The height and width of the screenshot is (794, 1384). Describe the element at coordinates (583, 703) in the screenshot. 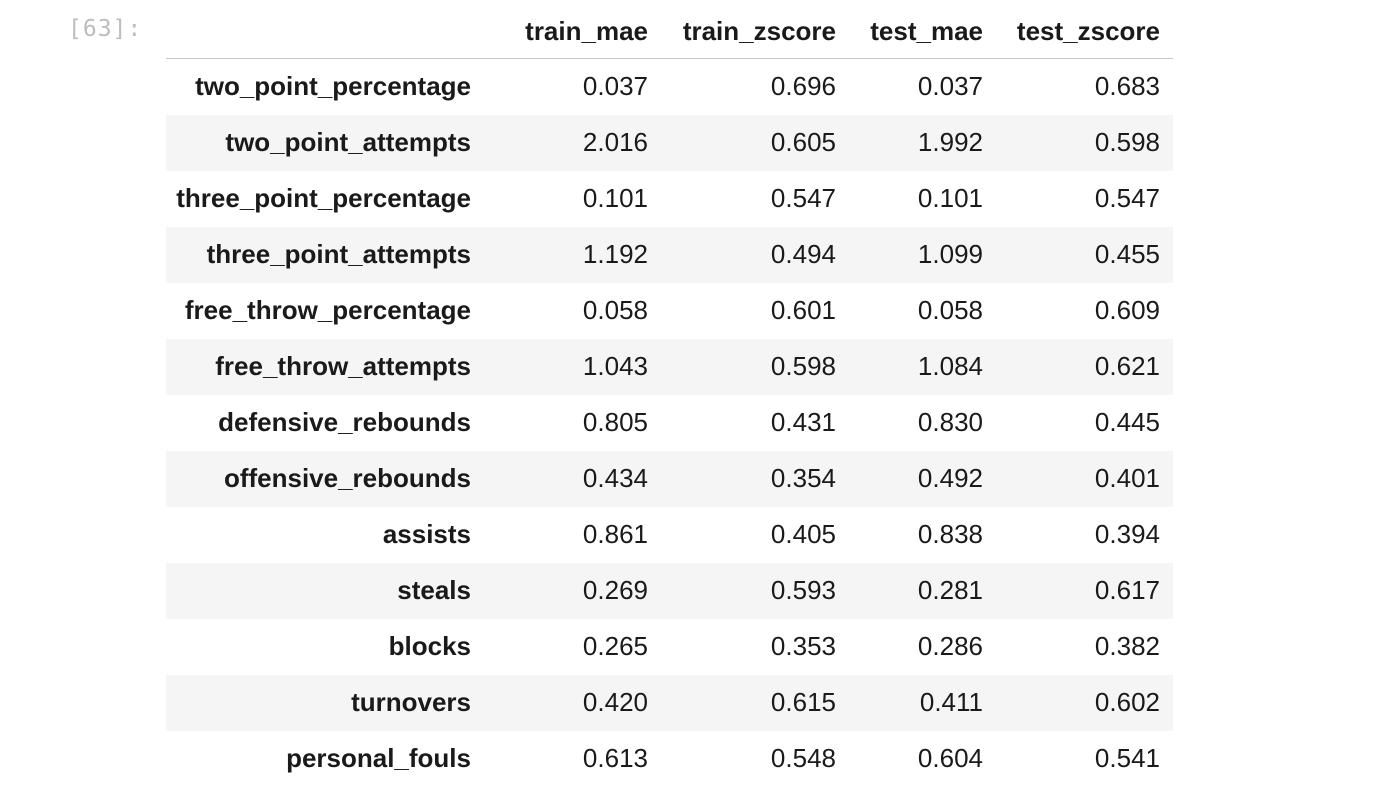

I see `cell-train-mae: 0.420` at that location.